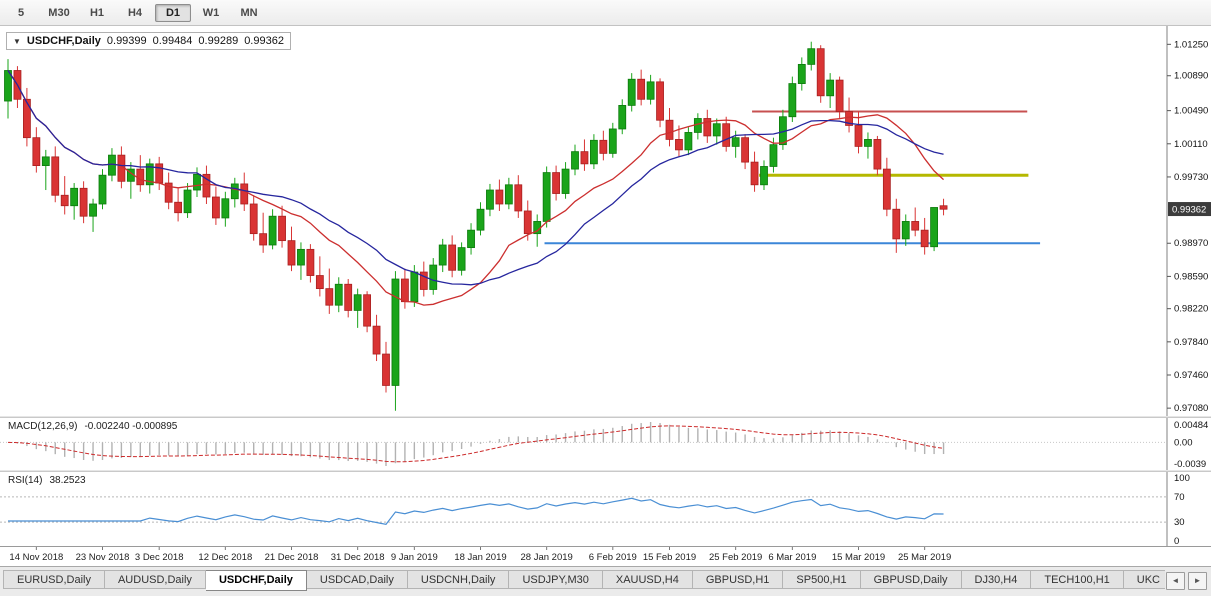 The height and width of the screenshot is (596, 1211). Describe the element at coordinates (159, 557) in the screenshot. I see `svg-text: 3 Dec 2018` at that location.